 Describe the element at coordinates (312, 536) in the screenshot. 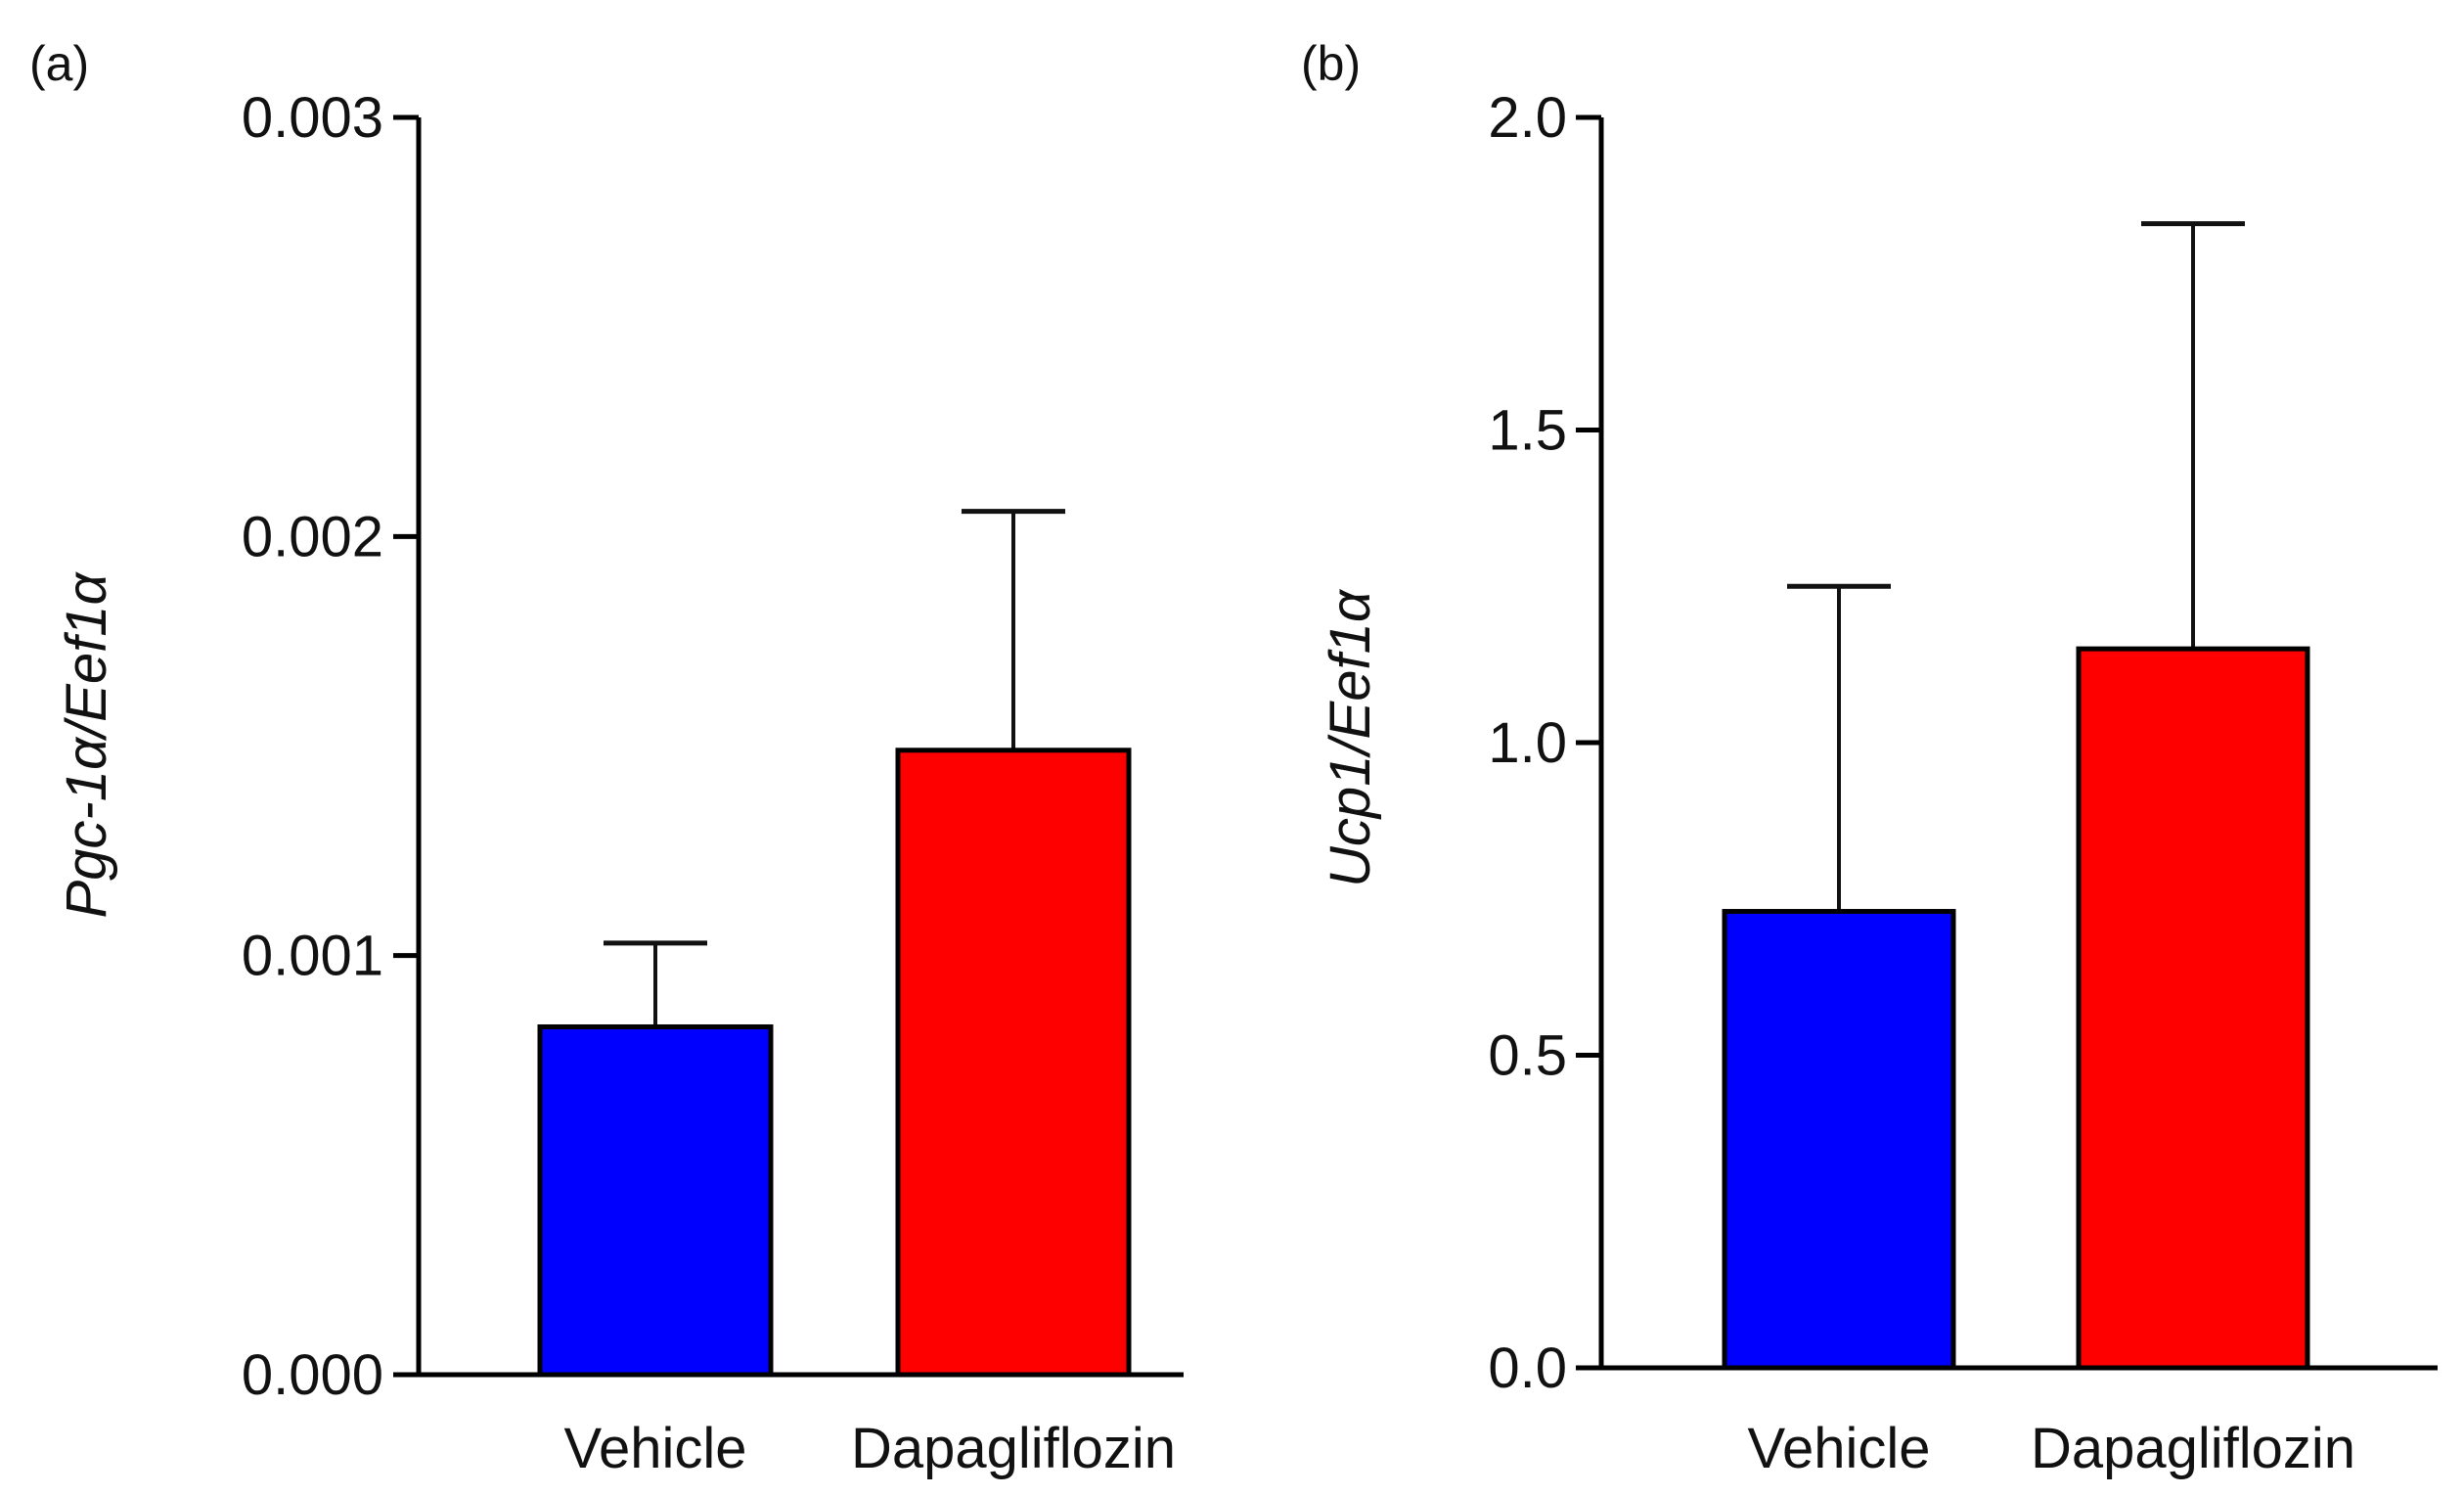

I see `y-tick-label: 0.002` at that location.